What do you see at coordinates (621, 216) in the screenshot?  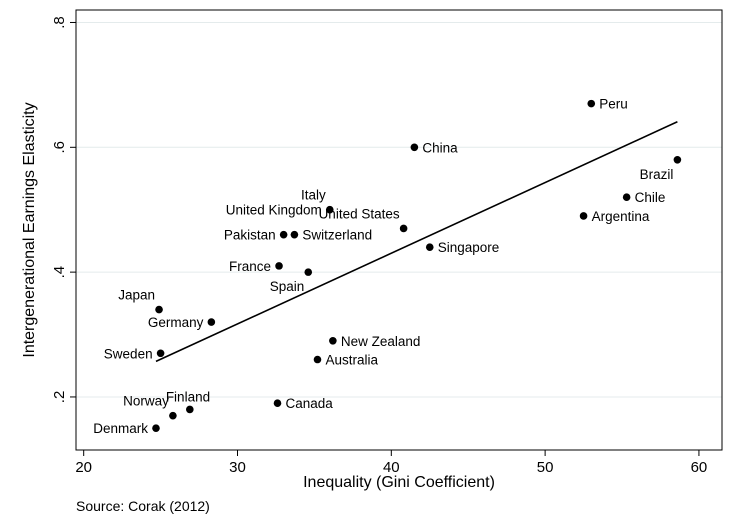 I see `point-label: Argentina` at bounding box center [621, 216].